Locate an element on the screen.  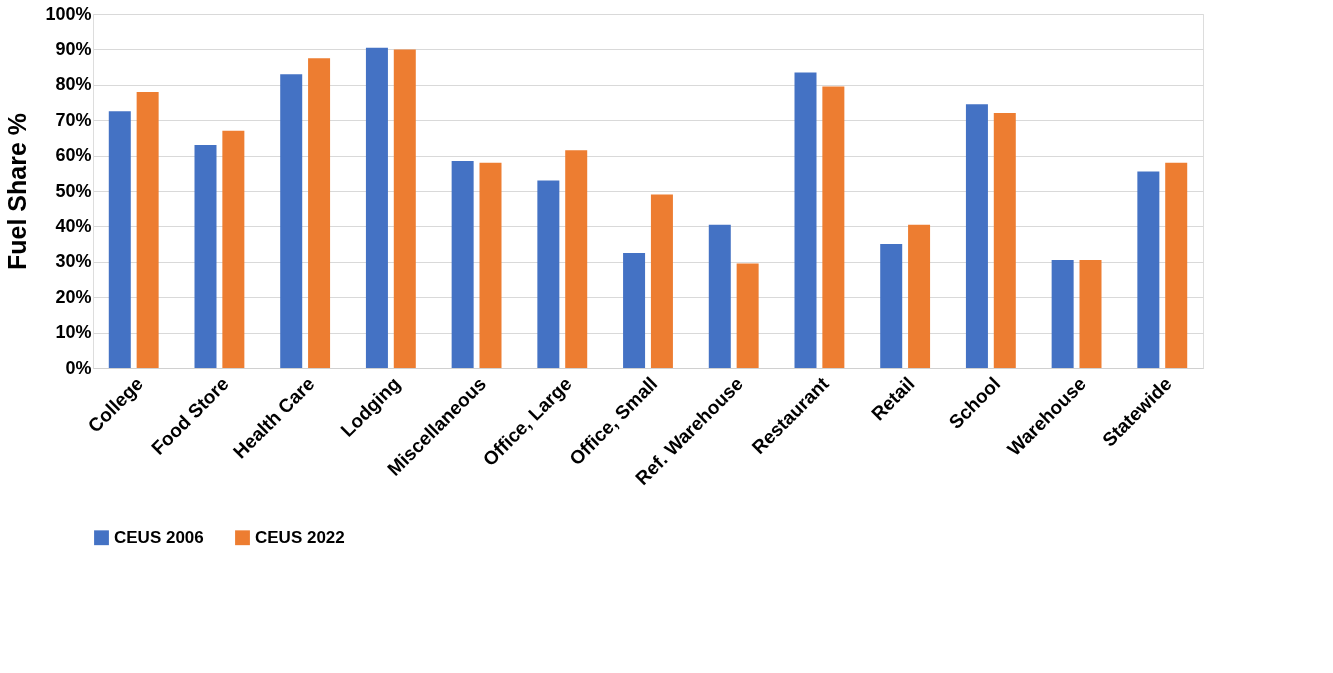
y-tick-label: 40% is located at coordinates (73, 225).